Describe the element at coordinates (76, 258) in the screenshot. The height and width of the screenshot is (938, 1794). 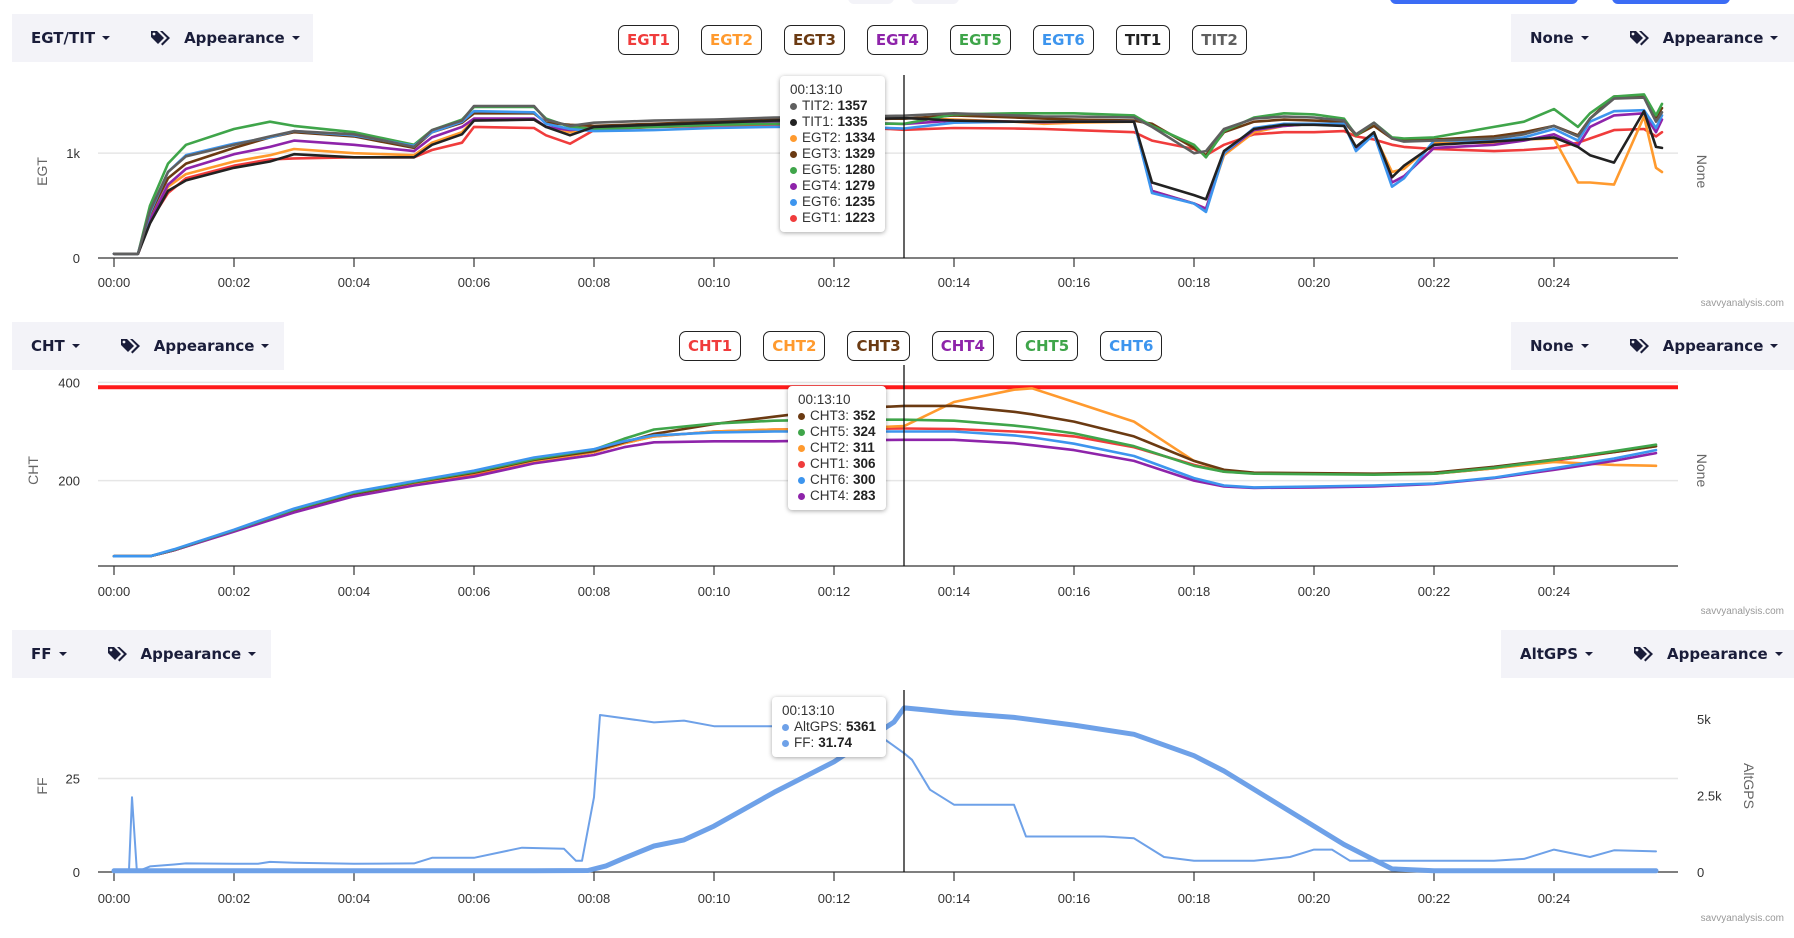
I see `y-tick-label: 0` at that location.